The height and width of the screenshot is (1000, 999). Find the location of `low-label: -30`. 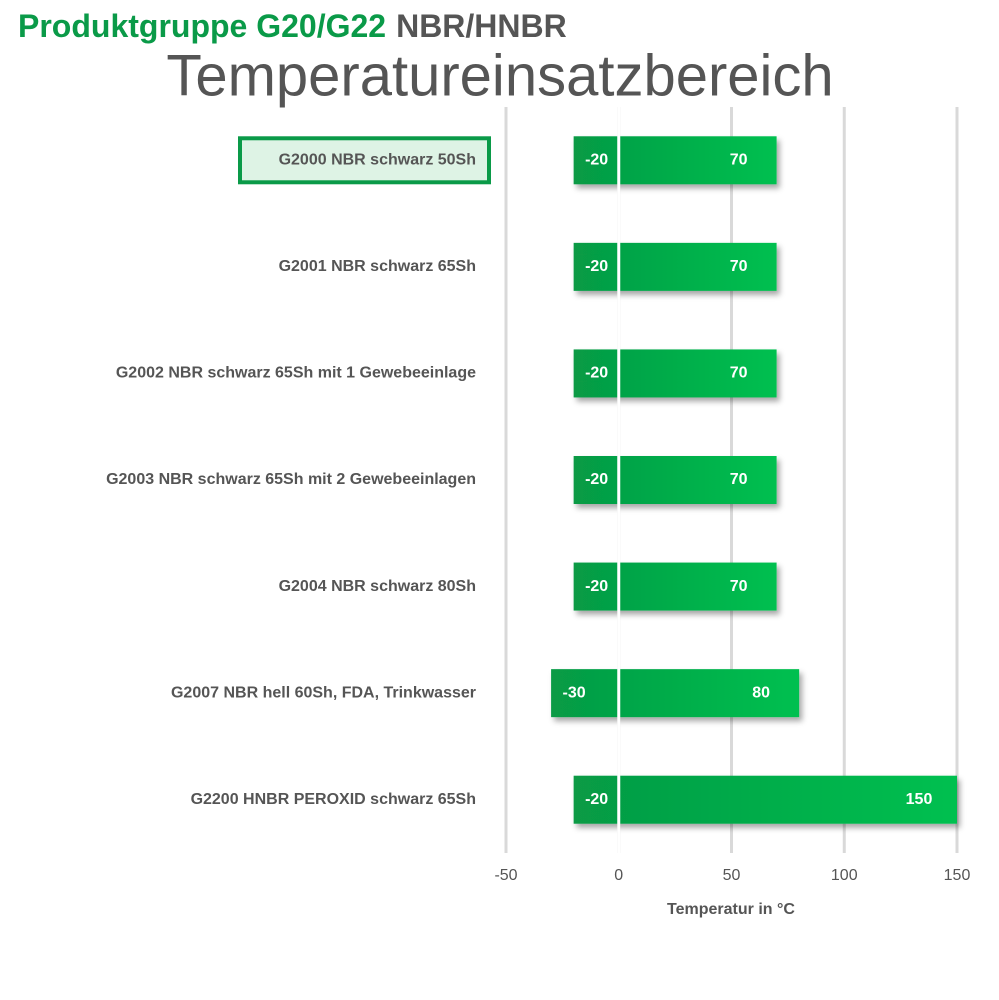

low-label: -30 is located at coordinates (574, 692).